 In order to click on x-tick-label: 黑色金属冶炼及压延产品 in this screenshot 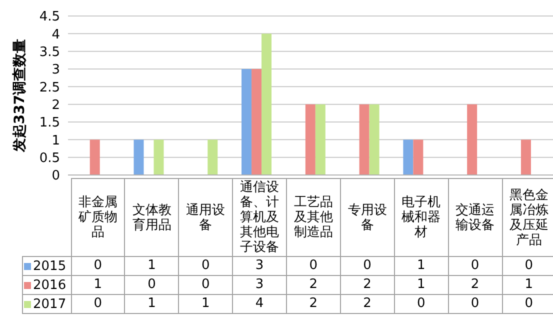, I will do `click(527, 217)`.